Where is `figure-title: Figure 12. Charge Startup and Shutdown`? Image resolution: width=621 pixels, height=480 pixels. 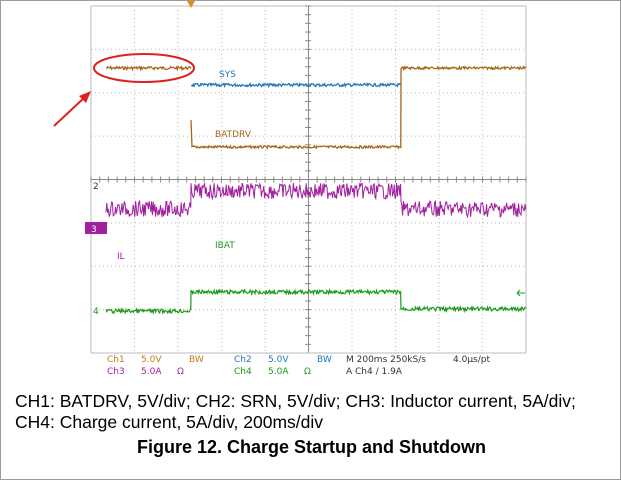
figure-title: Figure 12. Charge Startup and Shutdown is located at coordinates (311, 447).